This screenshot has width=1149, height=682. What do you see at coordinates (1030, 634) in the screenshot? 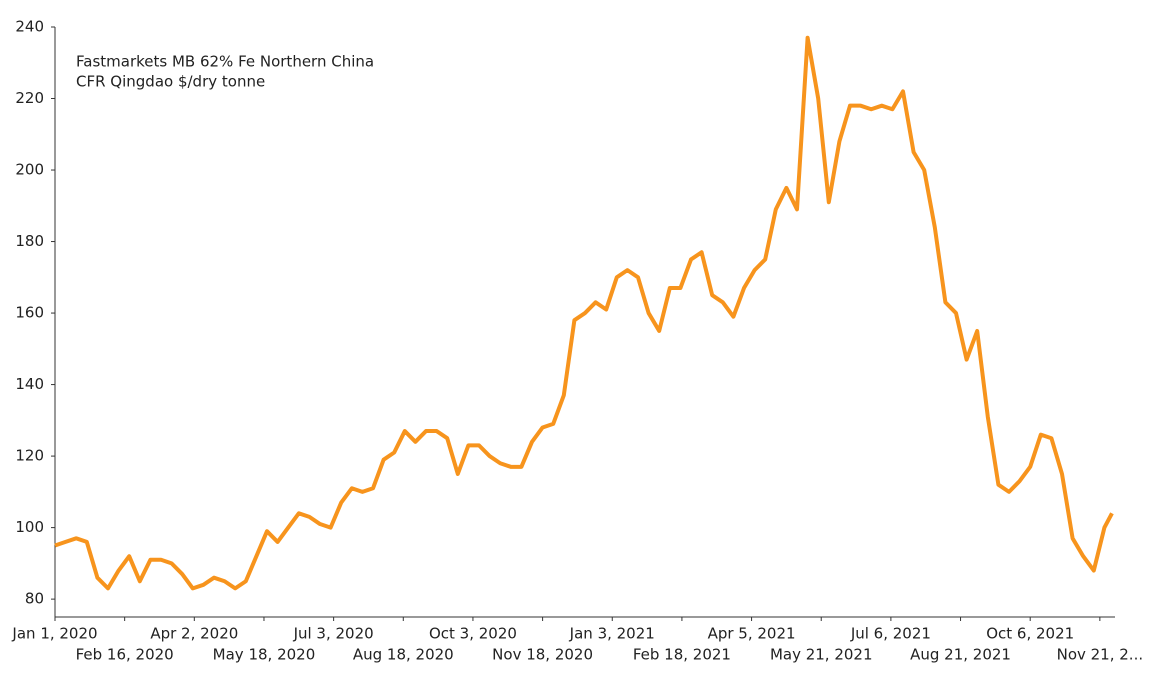
I see `x-tick-label: Oct 6, 2021` at bounding box center [1030, 634].